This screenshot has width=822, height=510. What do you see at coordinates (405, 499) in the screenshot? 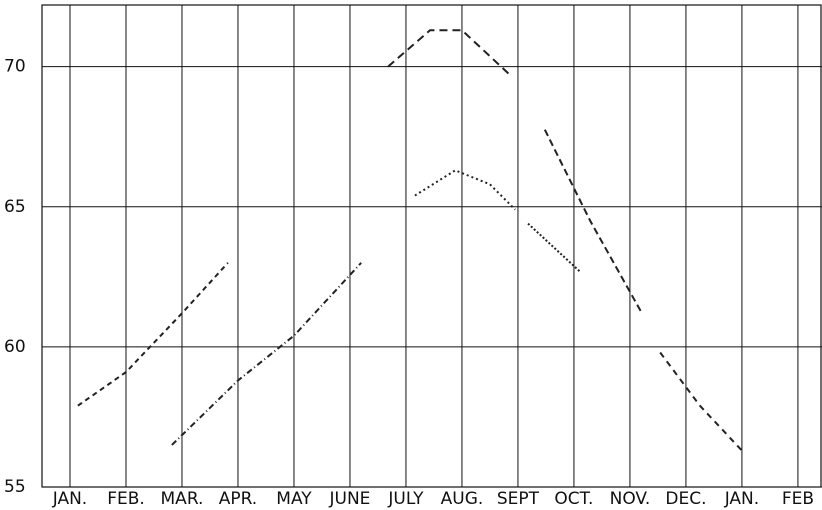
I see `x-tick-label: JULY` at bounding box center [405, 499].